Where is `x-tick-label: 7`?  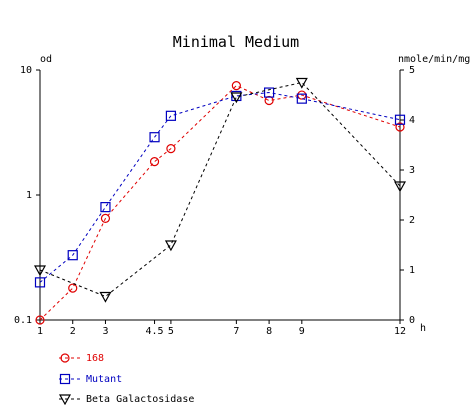 x-tick-label: 7 is located at coordinates (236, 331).